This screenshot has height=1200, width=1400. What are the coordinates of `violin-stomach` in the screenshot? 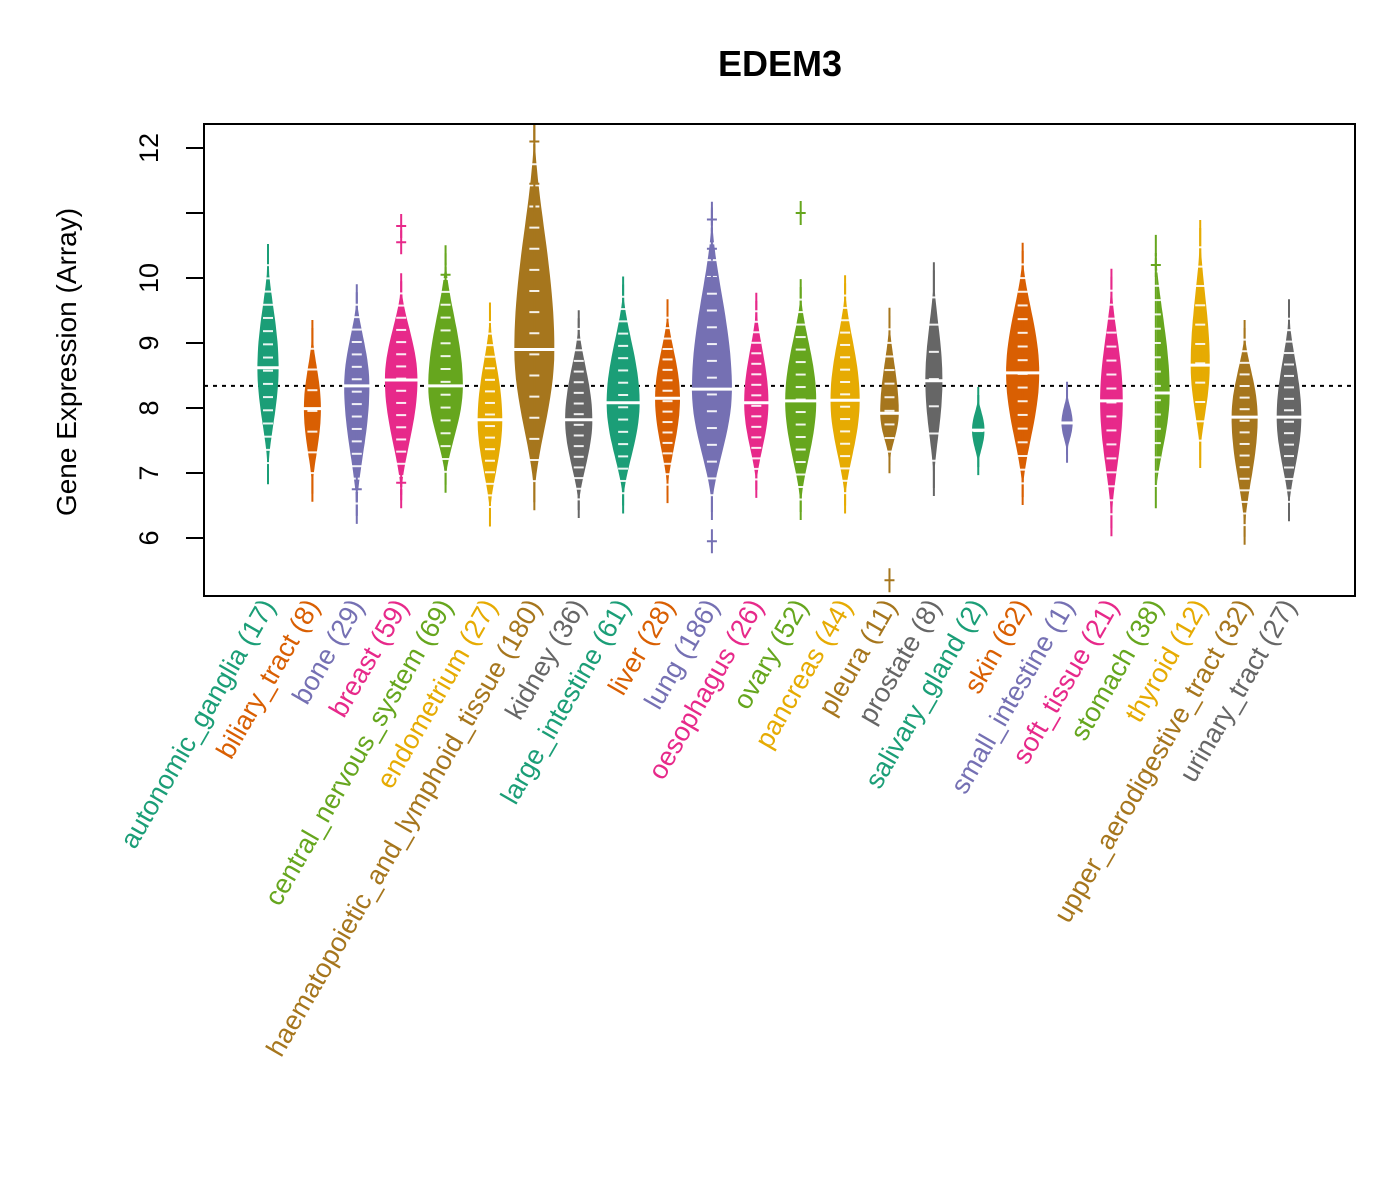 It's located at (1155, 371).